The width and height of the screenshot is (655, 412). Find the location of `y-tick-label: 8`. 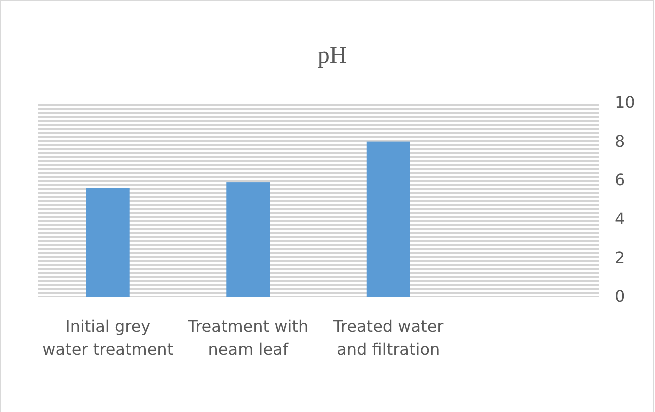

y-tick-label: 8 is located at coordinates (620, 141).